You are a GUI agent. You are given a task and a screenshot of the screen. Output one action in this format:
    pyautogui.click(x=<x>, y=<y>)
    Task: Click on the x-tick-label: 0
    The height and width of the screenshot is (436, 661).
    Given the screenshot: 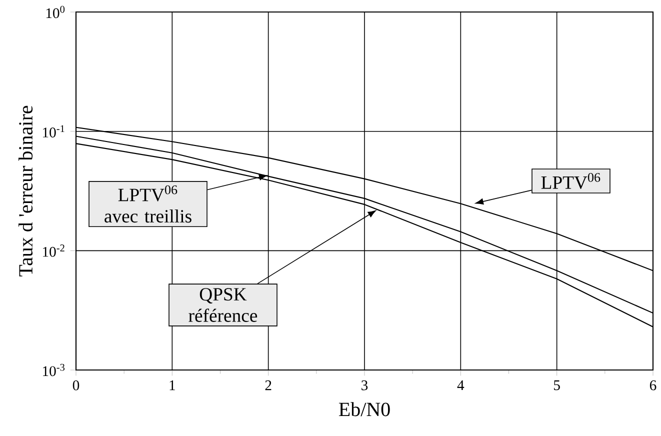 What is the action you would take?
    pyautogui.click(x=76, y=385)
    